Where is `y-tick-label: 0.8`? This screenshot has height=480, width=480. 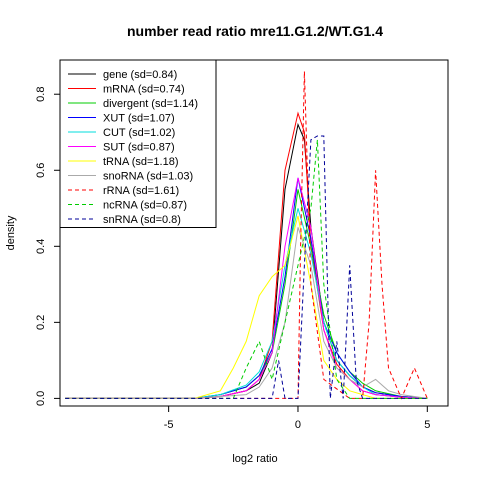
y-tick-label: 0.8 is located at coordinates (41, 94).